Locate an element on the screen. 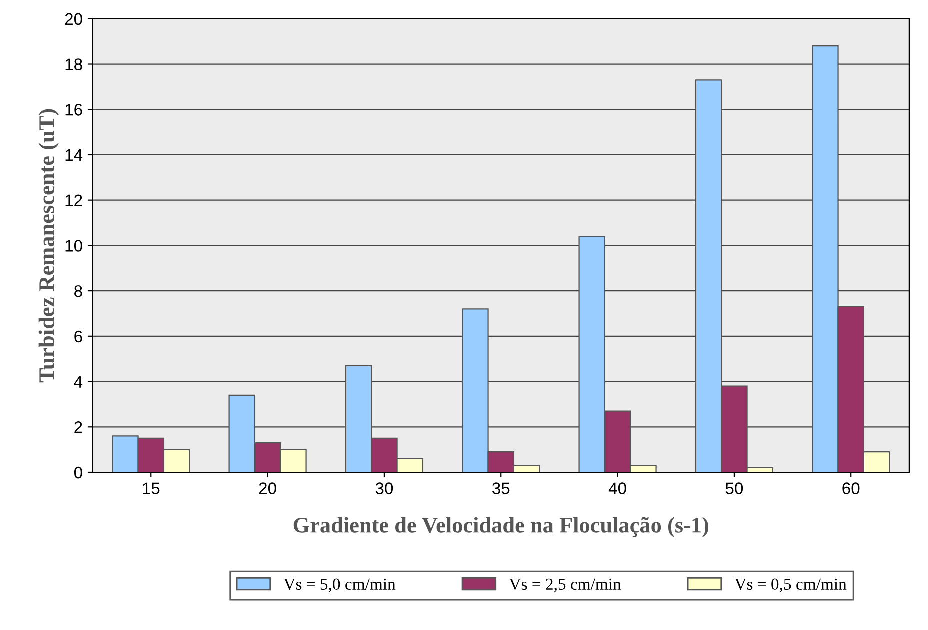 The image size is (928, 630). y-tick-label: 4 is located at coordinates (78, 382).